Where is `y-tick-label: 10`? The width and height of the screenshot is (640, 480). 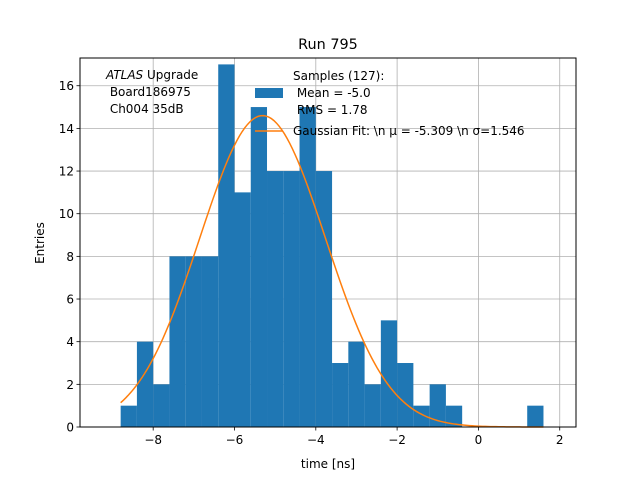 y-tick-label: 10 is located at coordinates (66, 214).